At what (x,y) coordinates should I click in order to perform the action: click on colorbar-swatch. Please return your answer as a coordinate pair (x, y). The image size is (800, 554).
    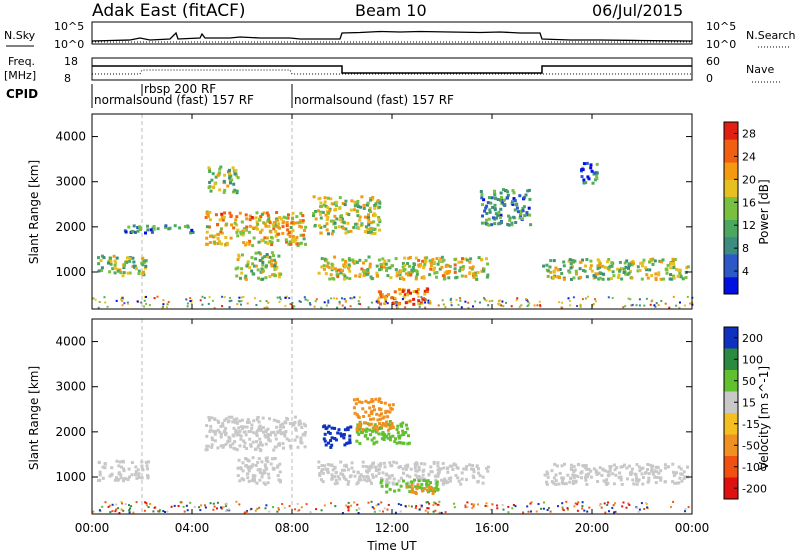
    Looking at the image, I should click on (731, 234).